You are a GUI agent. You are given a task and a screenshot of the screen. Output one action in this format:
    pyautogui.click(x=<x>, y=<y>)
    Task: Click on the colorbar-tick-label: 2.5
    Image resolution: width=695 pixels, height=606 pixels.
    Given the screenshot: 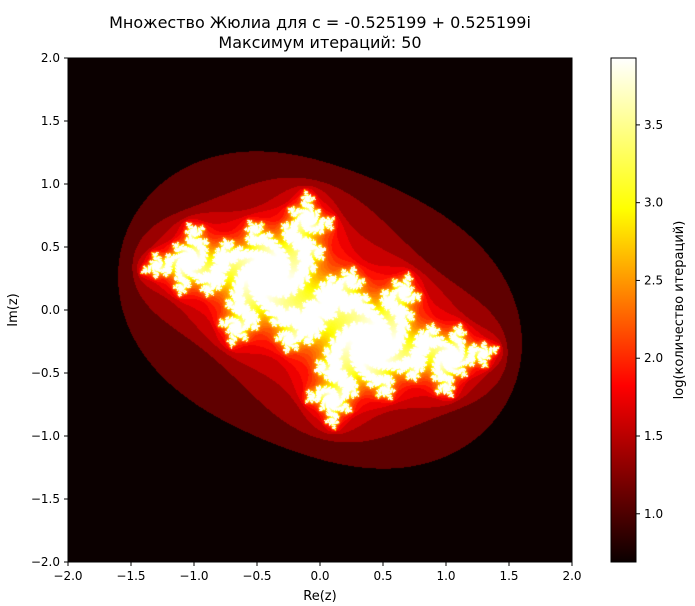 What is the action you would take?
    pyautogui.click(x=653, y=280)
    